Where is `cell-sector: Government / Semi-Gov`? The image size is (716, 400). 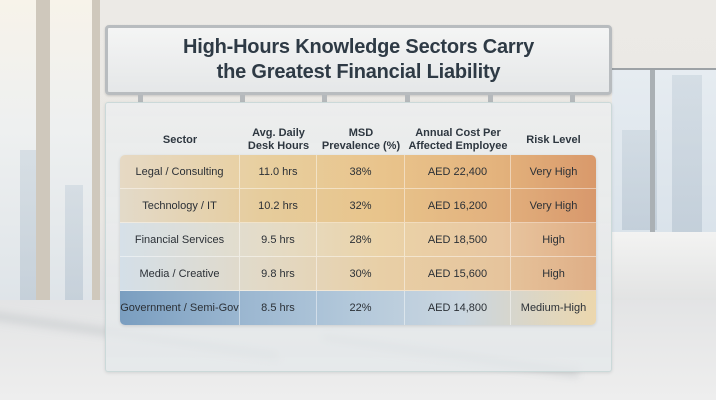 cell-sector: Government / Semi-Gov is located at coordinates (180, 308).